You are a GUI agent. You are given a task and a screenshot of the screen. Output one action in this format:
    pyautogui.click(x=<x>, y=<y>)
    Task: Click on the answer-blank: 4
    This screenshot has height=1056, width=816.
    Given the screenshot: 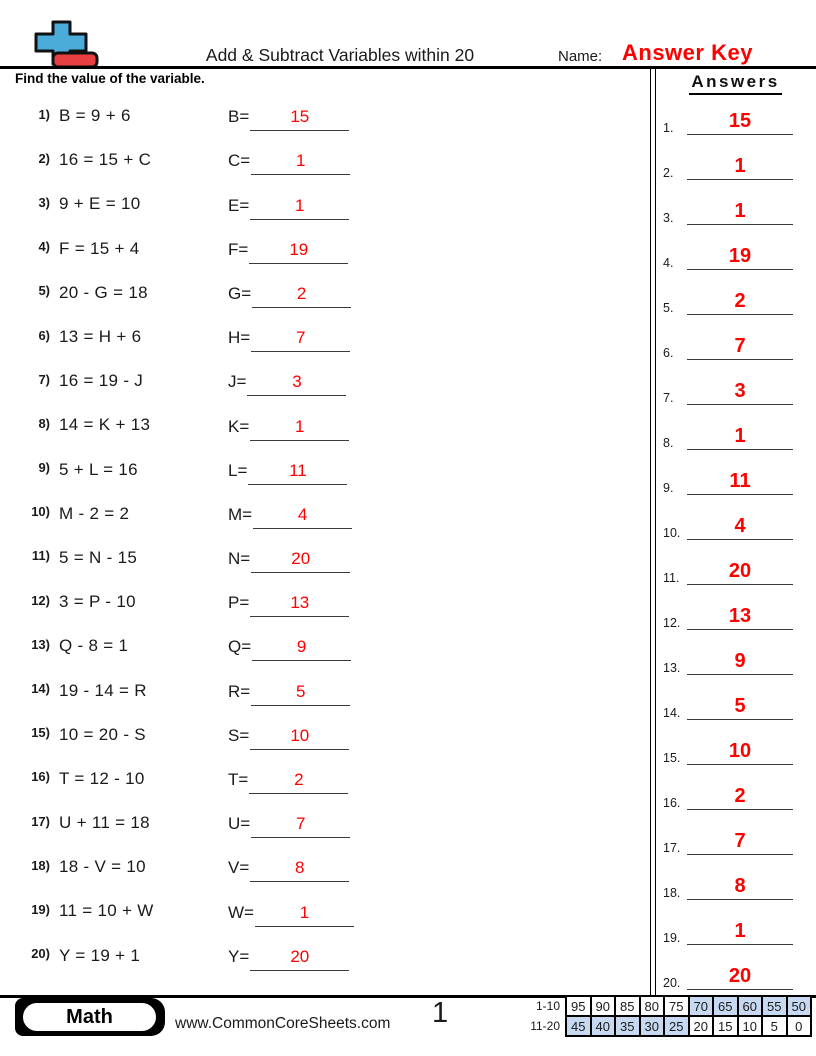 What is the action you would take?
    pyautogui.click(x=740, y=528)
    